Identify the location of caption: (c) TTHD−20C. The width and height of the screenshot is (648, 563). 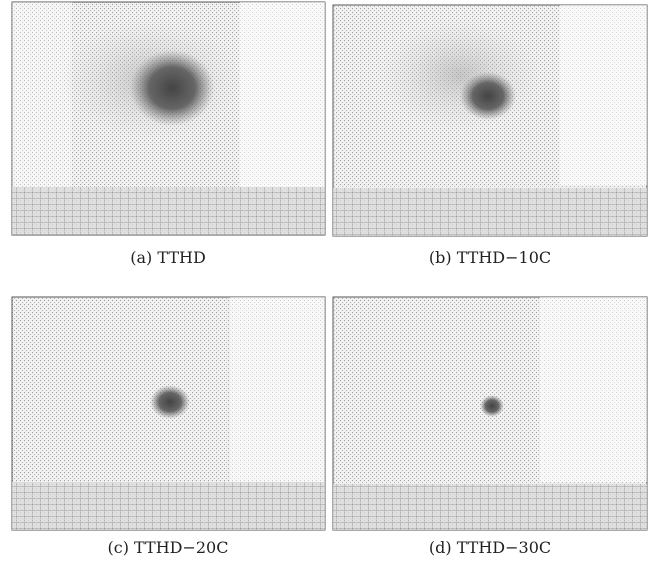
(168, 547).